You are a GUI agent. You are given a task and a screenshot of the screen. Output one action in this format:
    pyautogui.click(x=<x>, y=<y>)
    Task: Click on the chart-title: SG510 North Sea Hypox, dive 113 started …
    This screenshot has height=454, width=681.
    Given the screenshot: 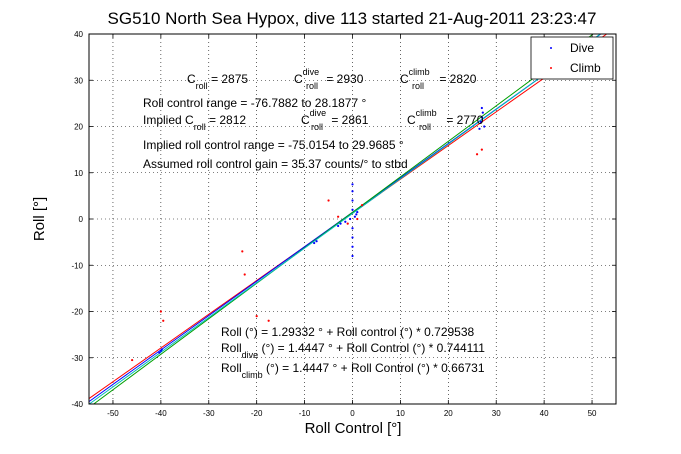 What is the action you would take?
    pyautogui.click(x=352, y=18)
    